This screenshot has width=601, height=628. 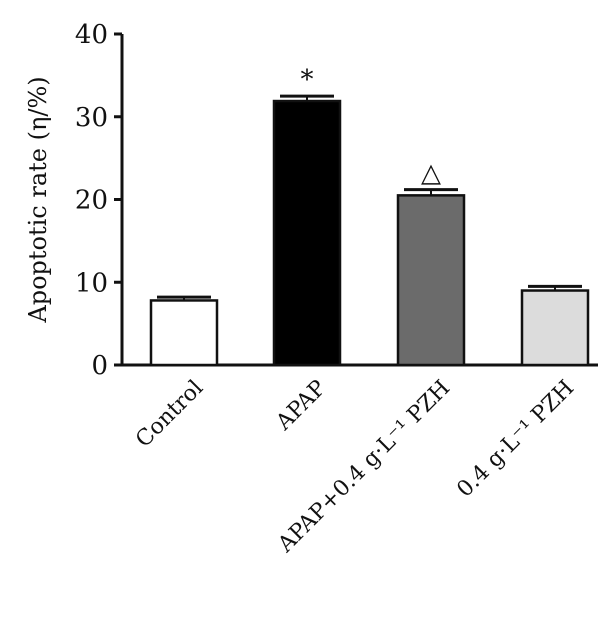 I want to click on y-tick-label: 30, so click(x=91, y=118).